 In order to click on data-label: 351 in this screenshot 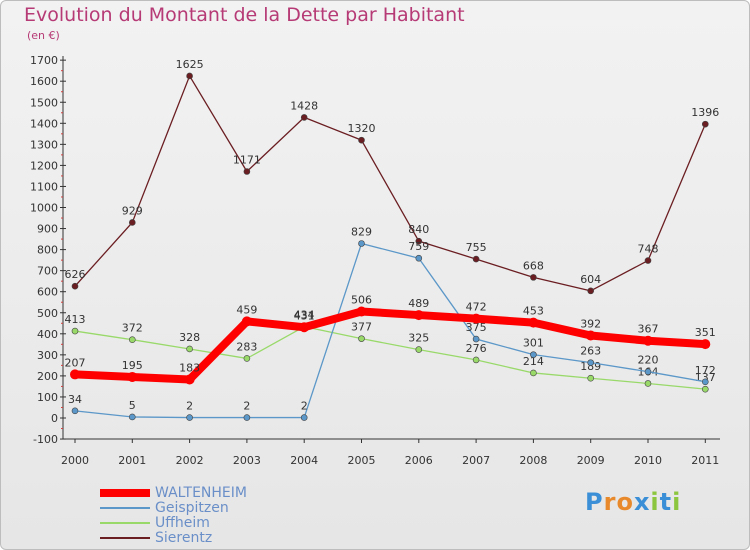, I will do `click(705, 332)`.